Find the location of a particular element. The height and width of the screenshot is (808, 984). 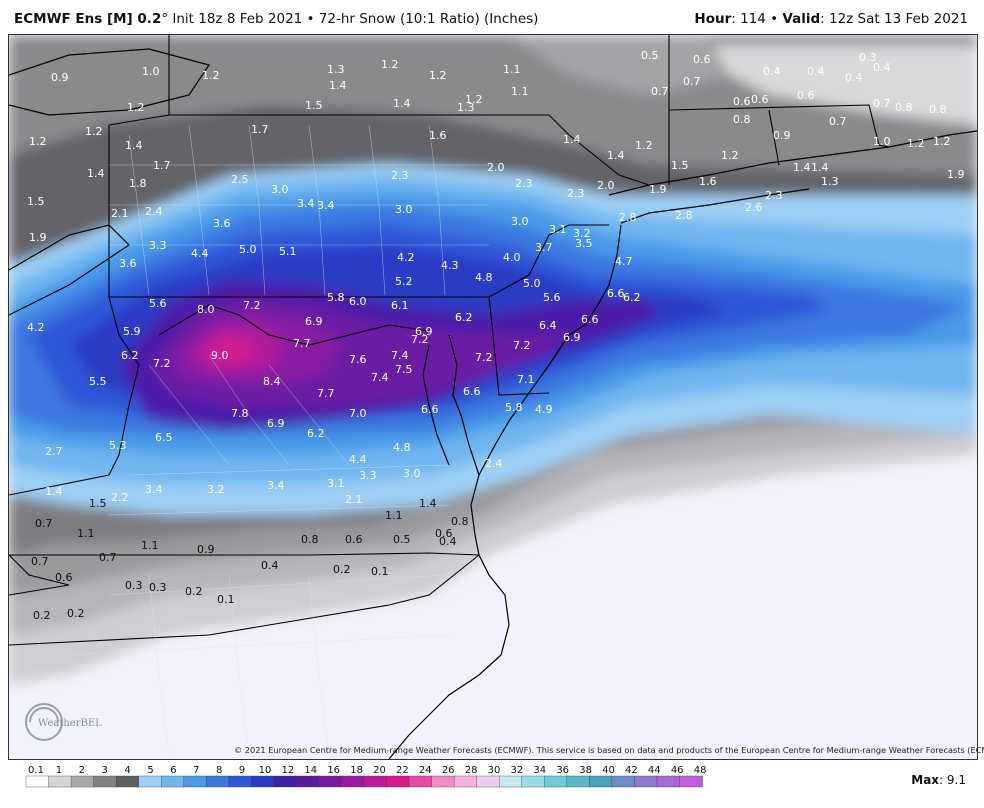

snow-value-label: 3.3 is located at coordinates (158, 245).